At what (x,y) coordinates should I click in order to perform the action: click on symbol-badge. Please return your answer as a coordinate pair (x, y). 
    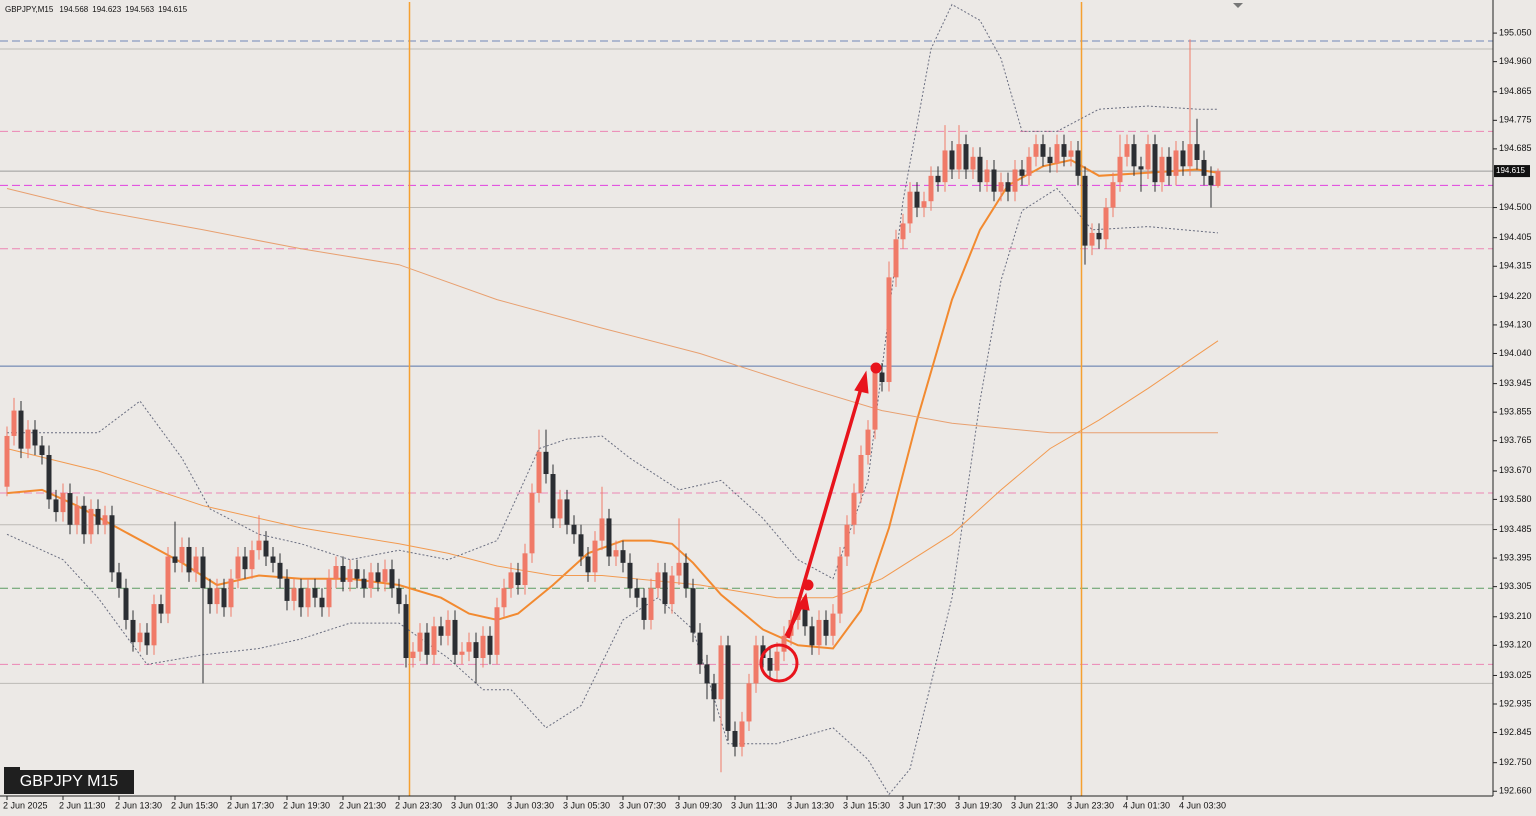
    Looking at the image, I should click on (69, 782).